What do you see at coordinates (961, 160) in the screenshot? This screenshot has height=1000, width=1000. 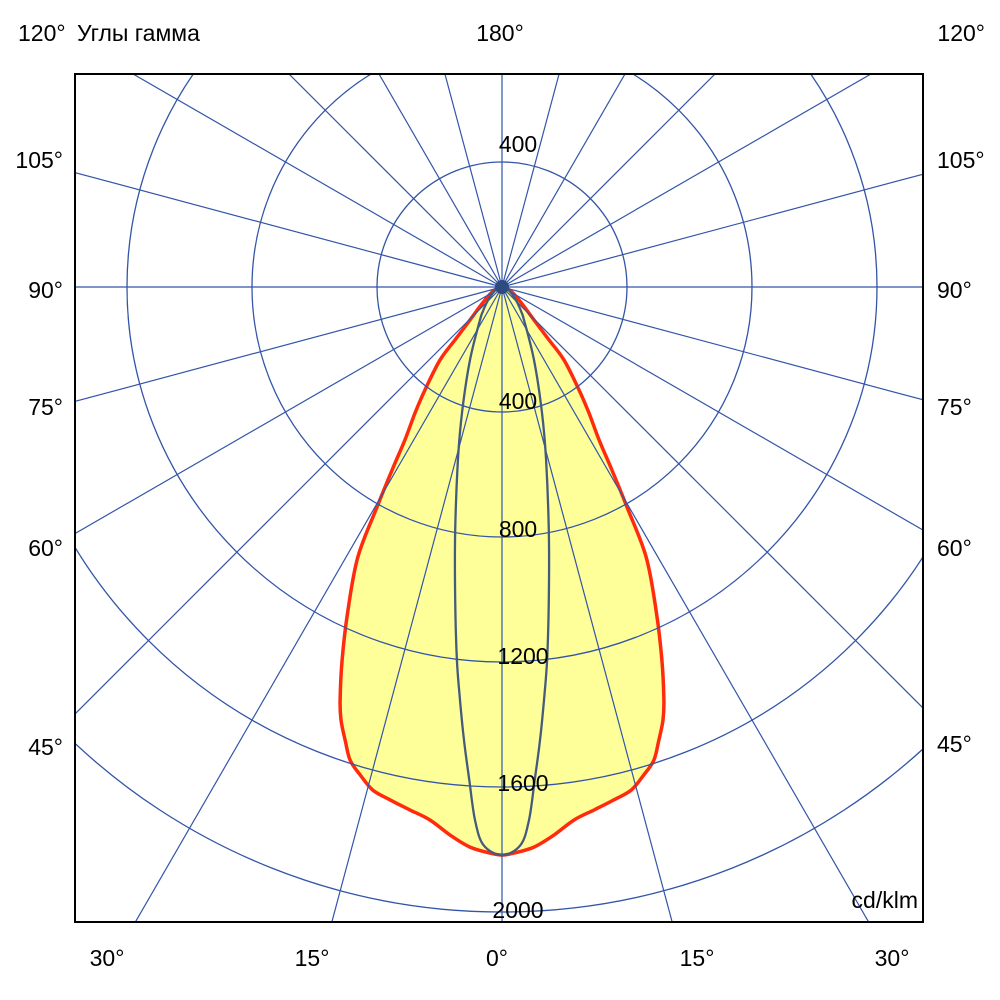 I see `gamma-angle-label-right-105°: 105°` at bounding box center [961, 160].